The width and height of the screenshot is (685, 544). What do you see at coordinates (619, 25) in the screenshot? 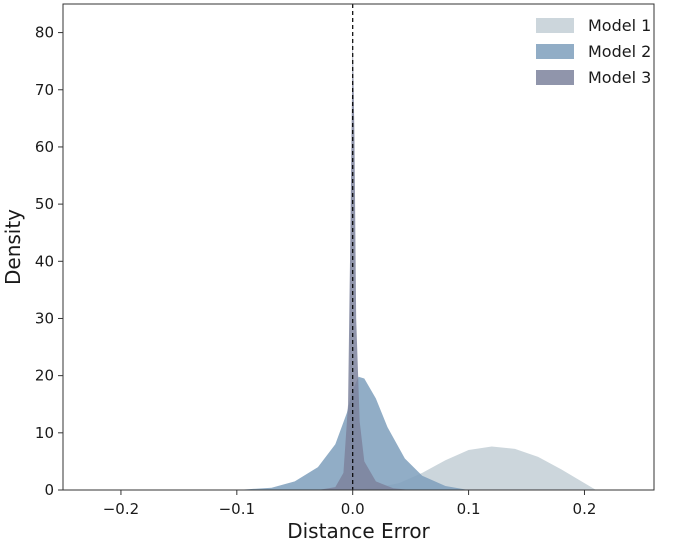
I see `legend-label-model-1: Model 1` at bounding box center [619, 25].